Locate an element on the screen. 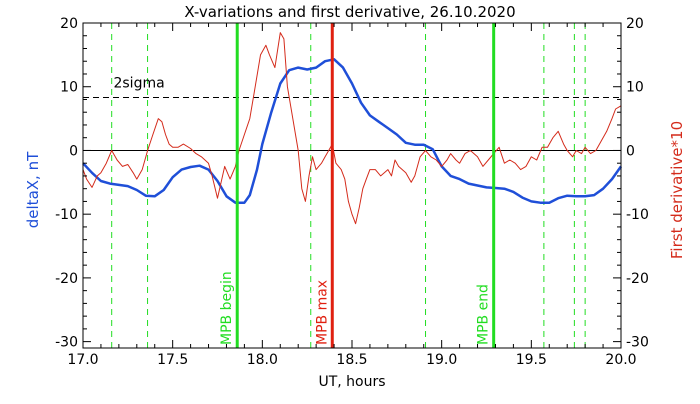 The height and width of the screenshot is (404, 700). y-axis-left-label: deltaX, nT is located at coordinates (33, 189).